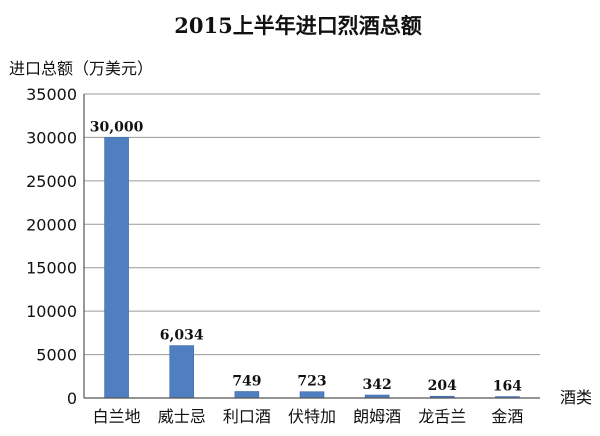 This screenshot has width=600, height=436. Describe the element at coordinates (507, 416) in the screenshot. I see `x-tick-label: 金酒` at that location.